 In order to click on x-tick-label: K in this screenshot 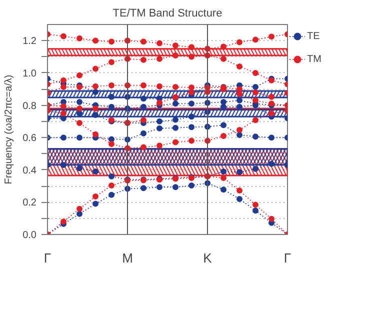, I will do `click(207, 258)`.